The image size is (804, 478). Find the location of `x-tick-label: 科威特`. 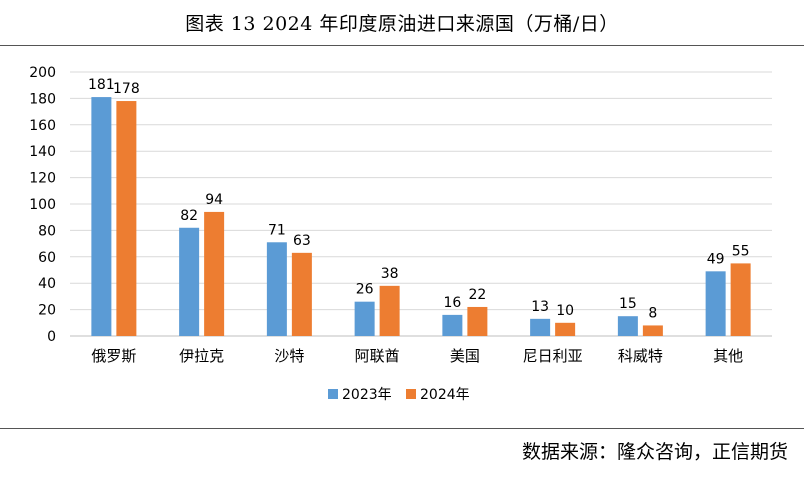

x-tick-label: 科威特 is located at coordinates (640, 356).